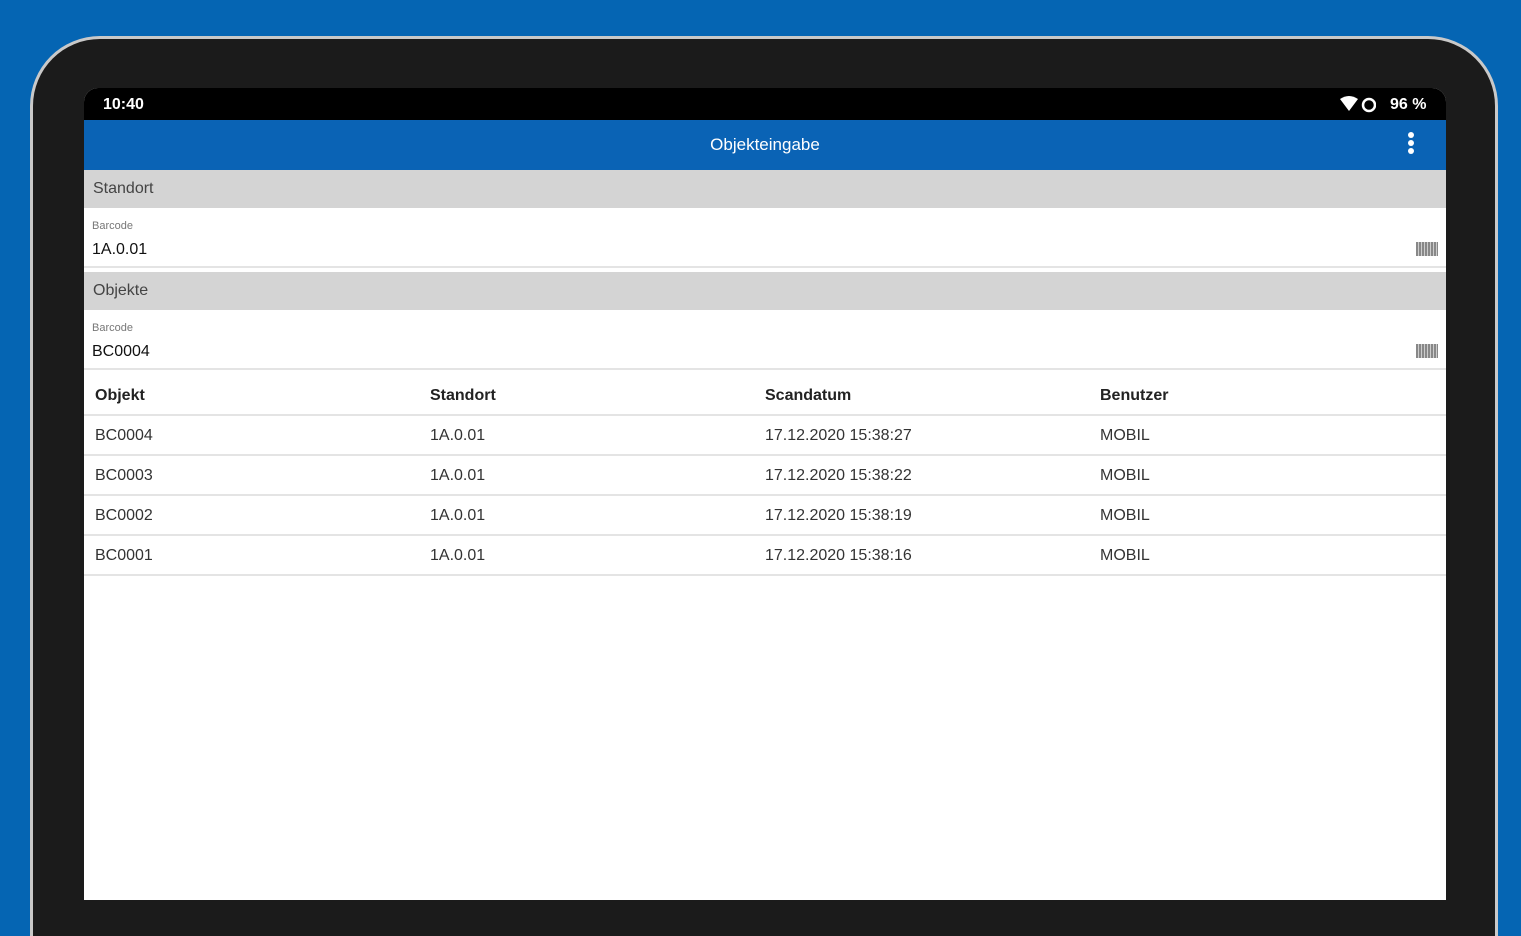 The image size is (1521, 936). What do you see at coordinates (808, 395) in the screenshot?
I see `column-header: Scandatum` at bounding box center [808, 395].